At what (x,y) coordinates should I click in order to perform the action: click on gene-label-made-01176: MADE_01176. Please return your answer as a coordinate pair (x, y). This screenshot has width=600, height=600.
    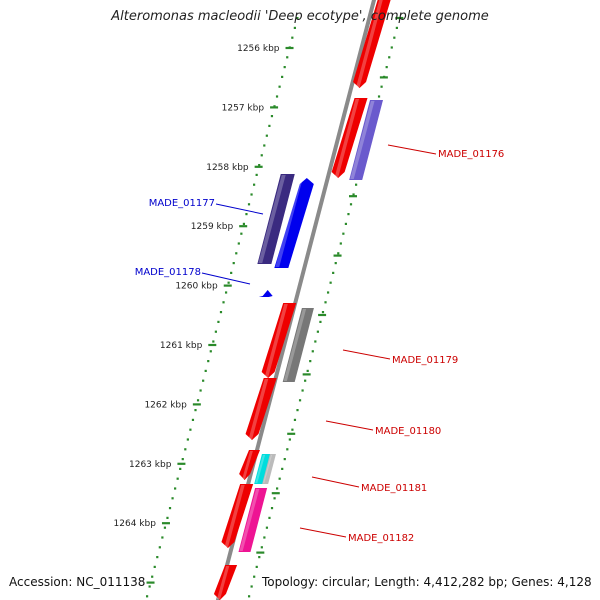
    Looking at the image, I should click on (471, 154).